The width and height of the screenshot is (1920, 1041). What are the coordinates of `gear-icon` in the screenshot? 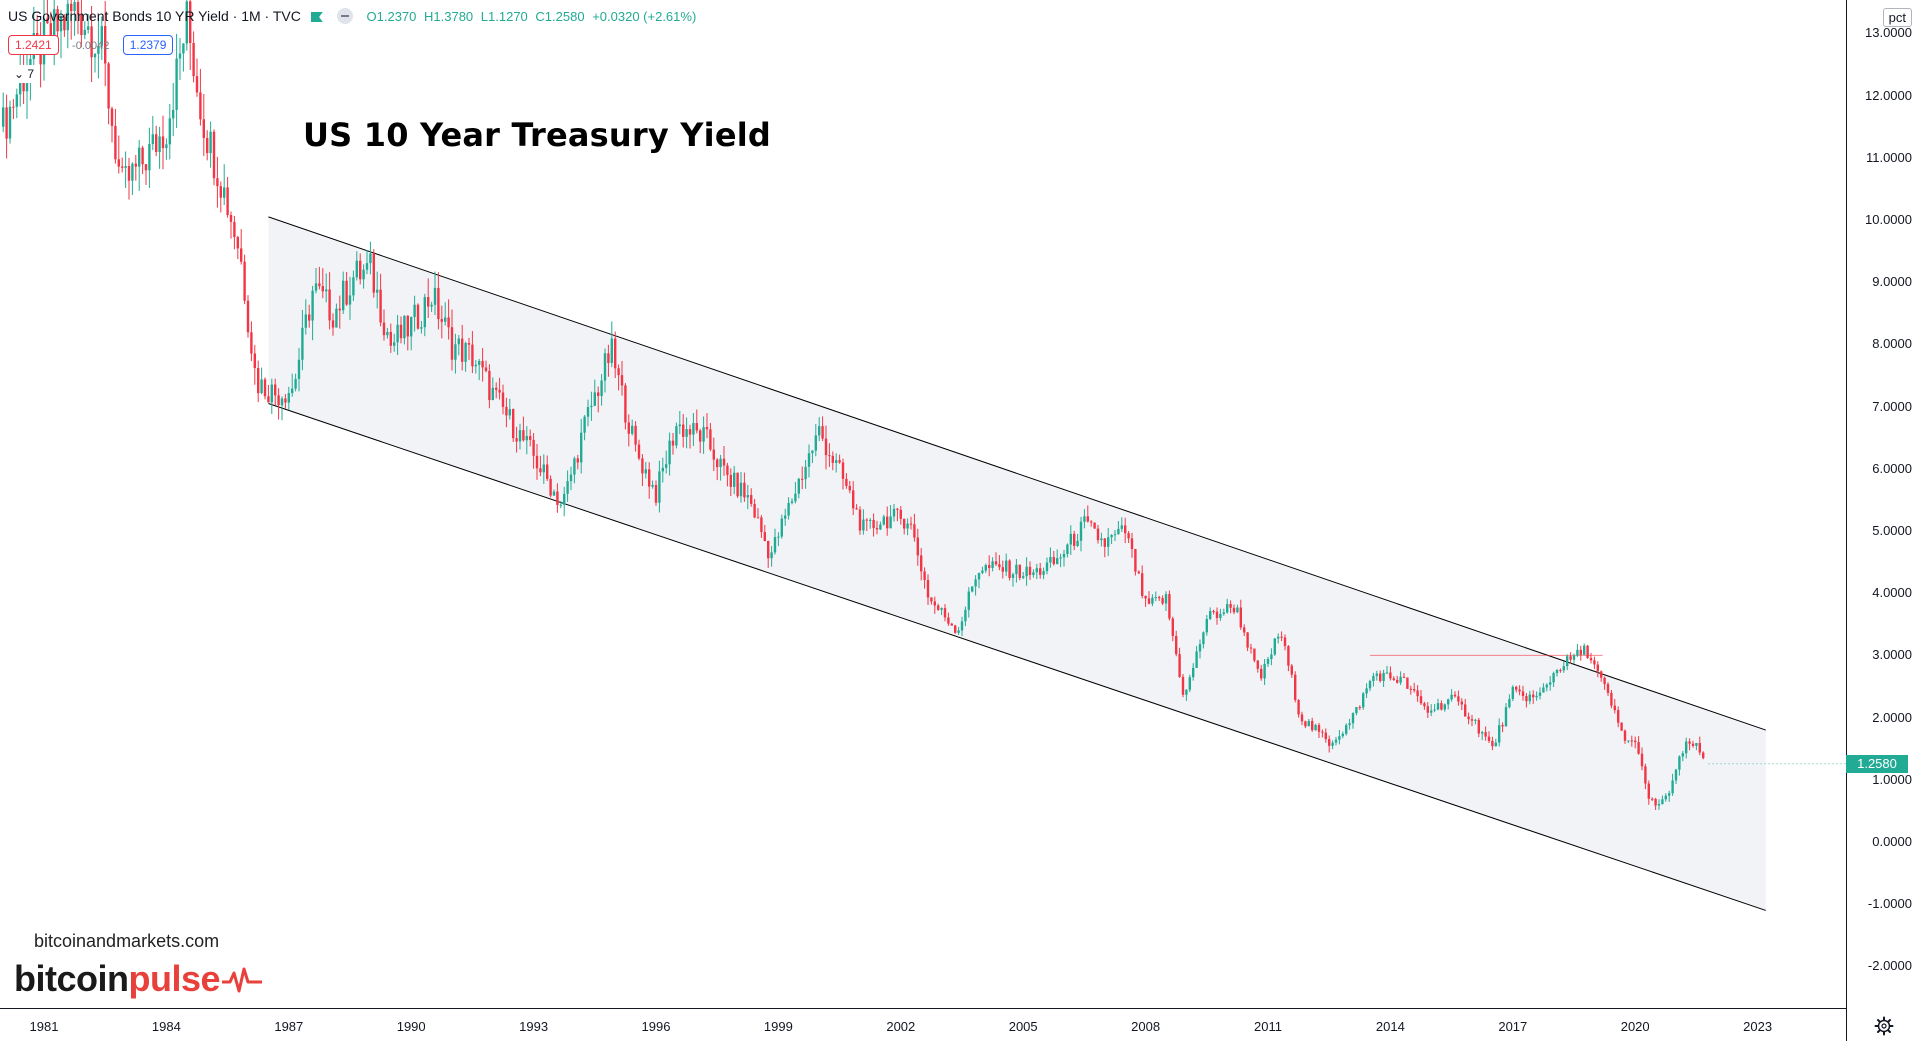 It's located at (1884, 1026).